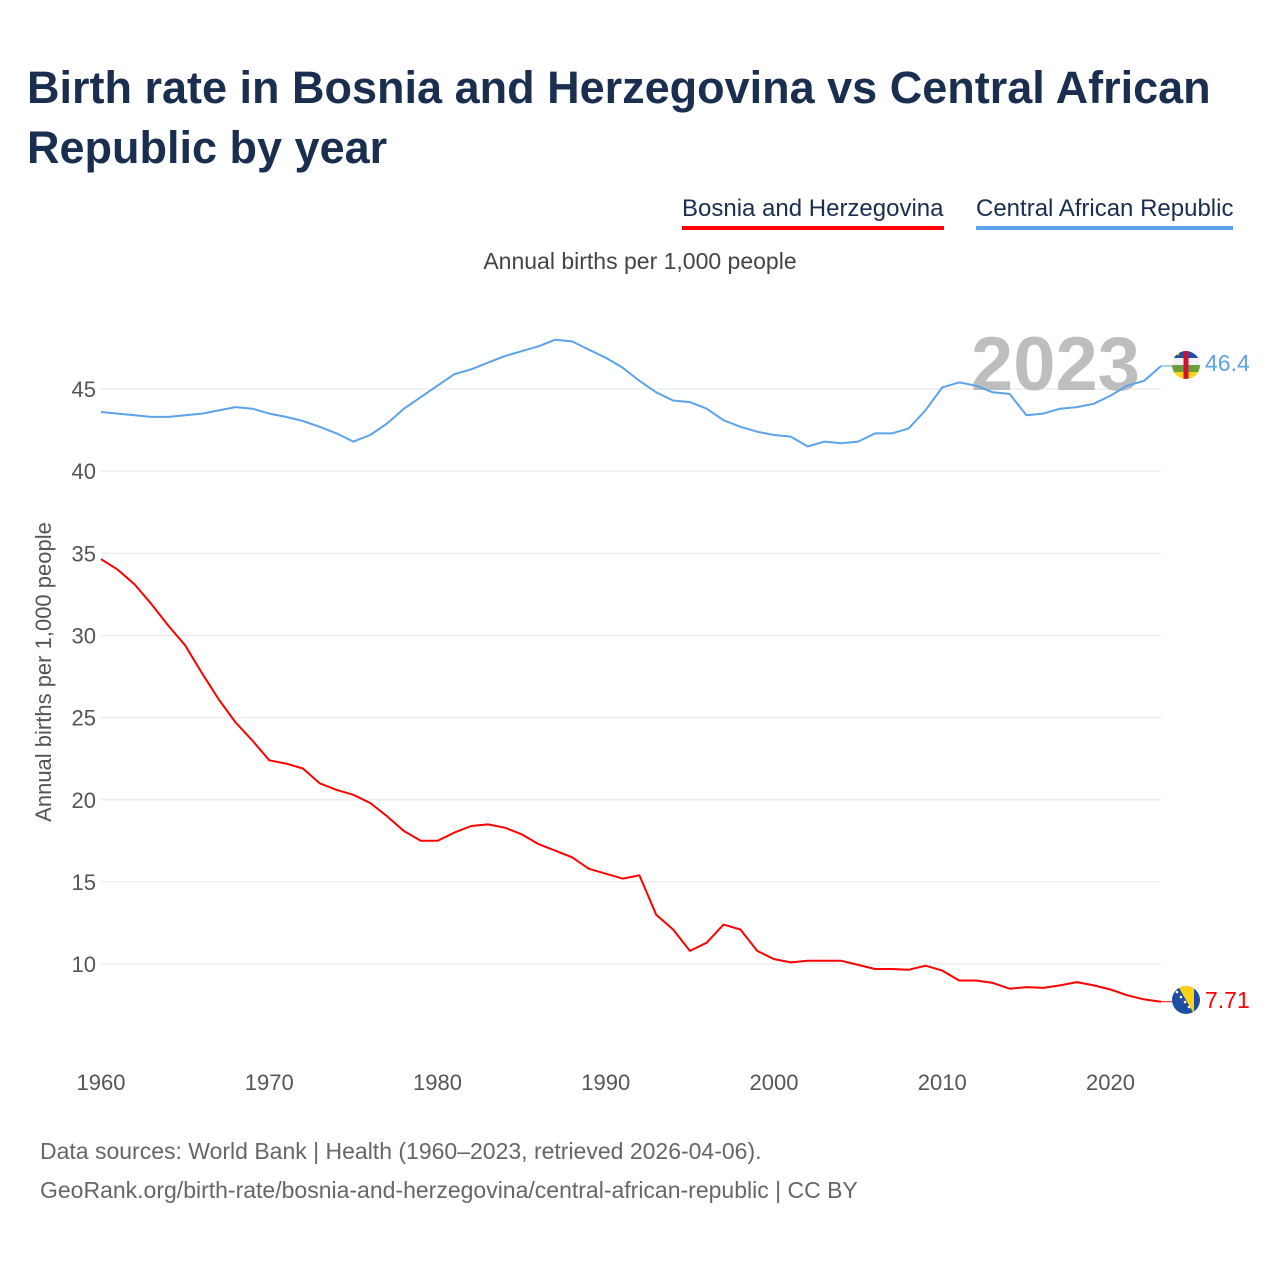  I want to click on series-line-car, so click(631, 393).